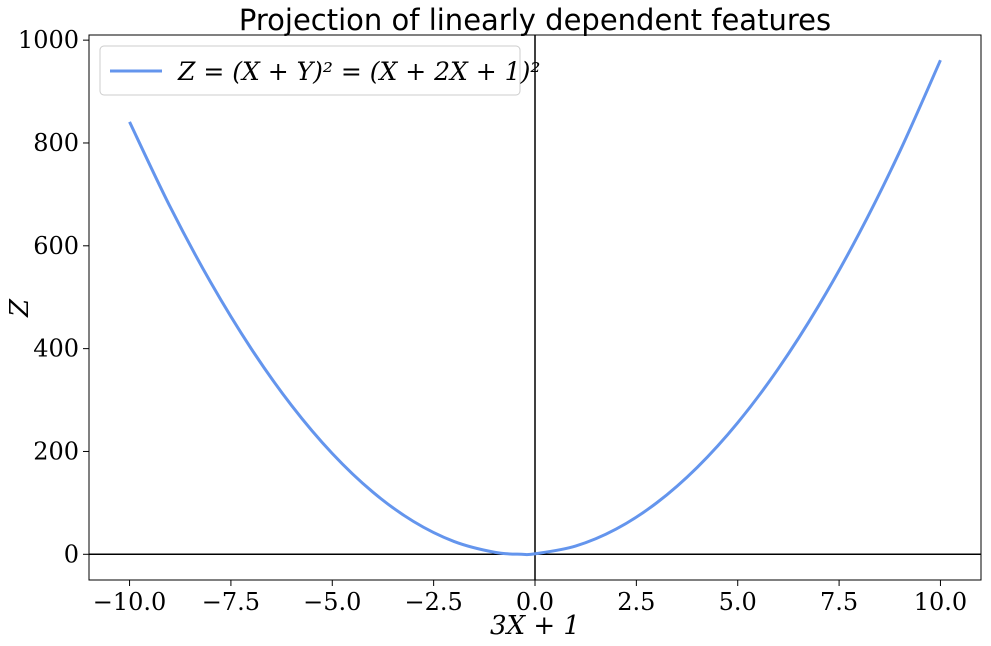 Image resolution: width=991 pixels, height=646 pixels. Describe the element at coordinates (332, 602) in the screenshot. I see `x-tick-label: −5.0` at that location.